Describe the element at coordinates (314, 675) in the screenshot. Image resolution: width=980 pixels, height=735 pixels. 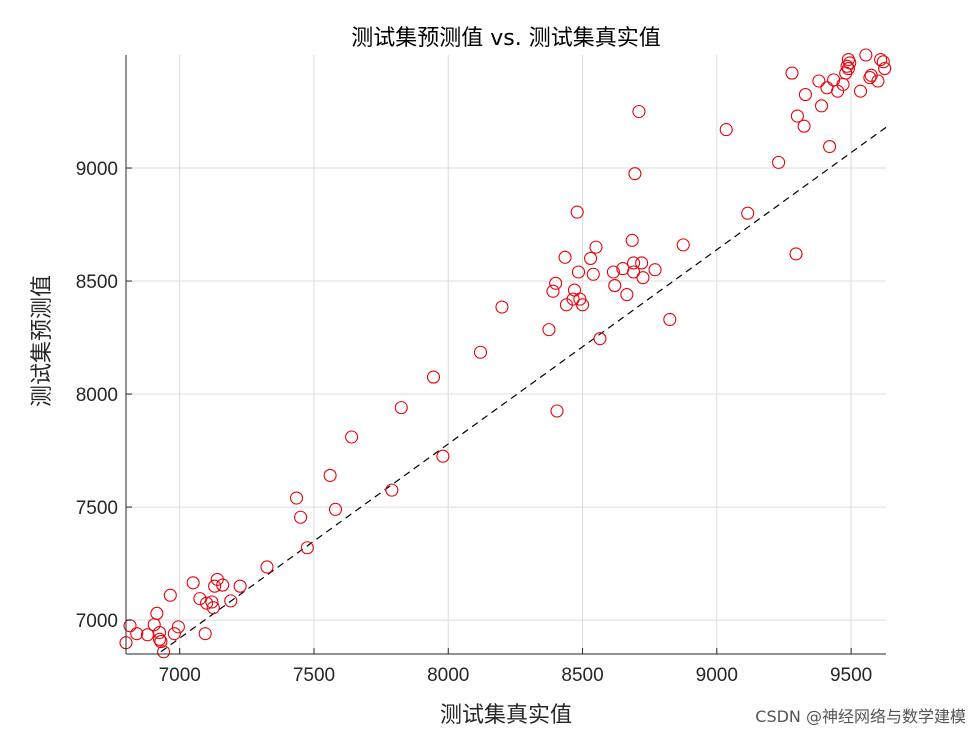
I see `x-tick-label: 7500` at that location.